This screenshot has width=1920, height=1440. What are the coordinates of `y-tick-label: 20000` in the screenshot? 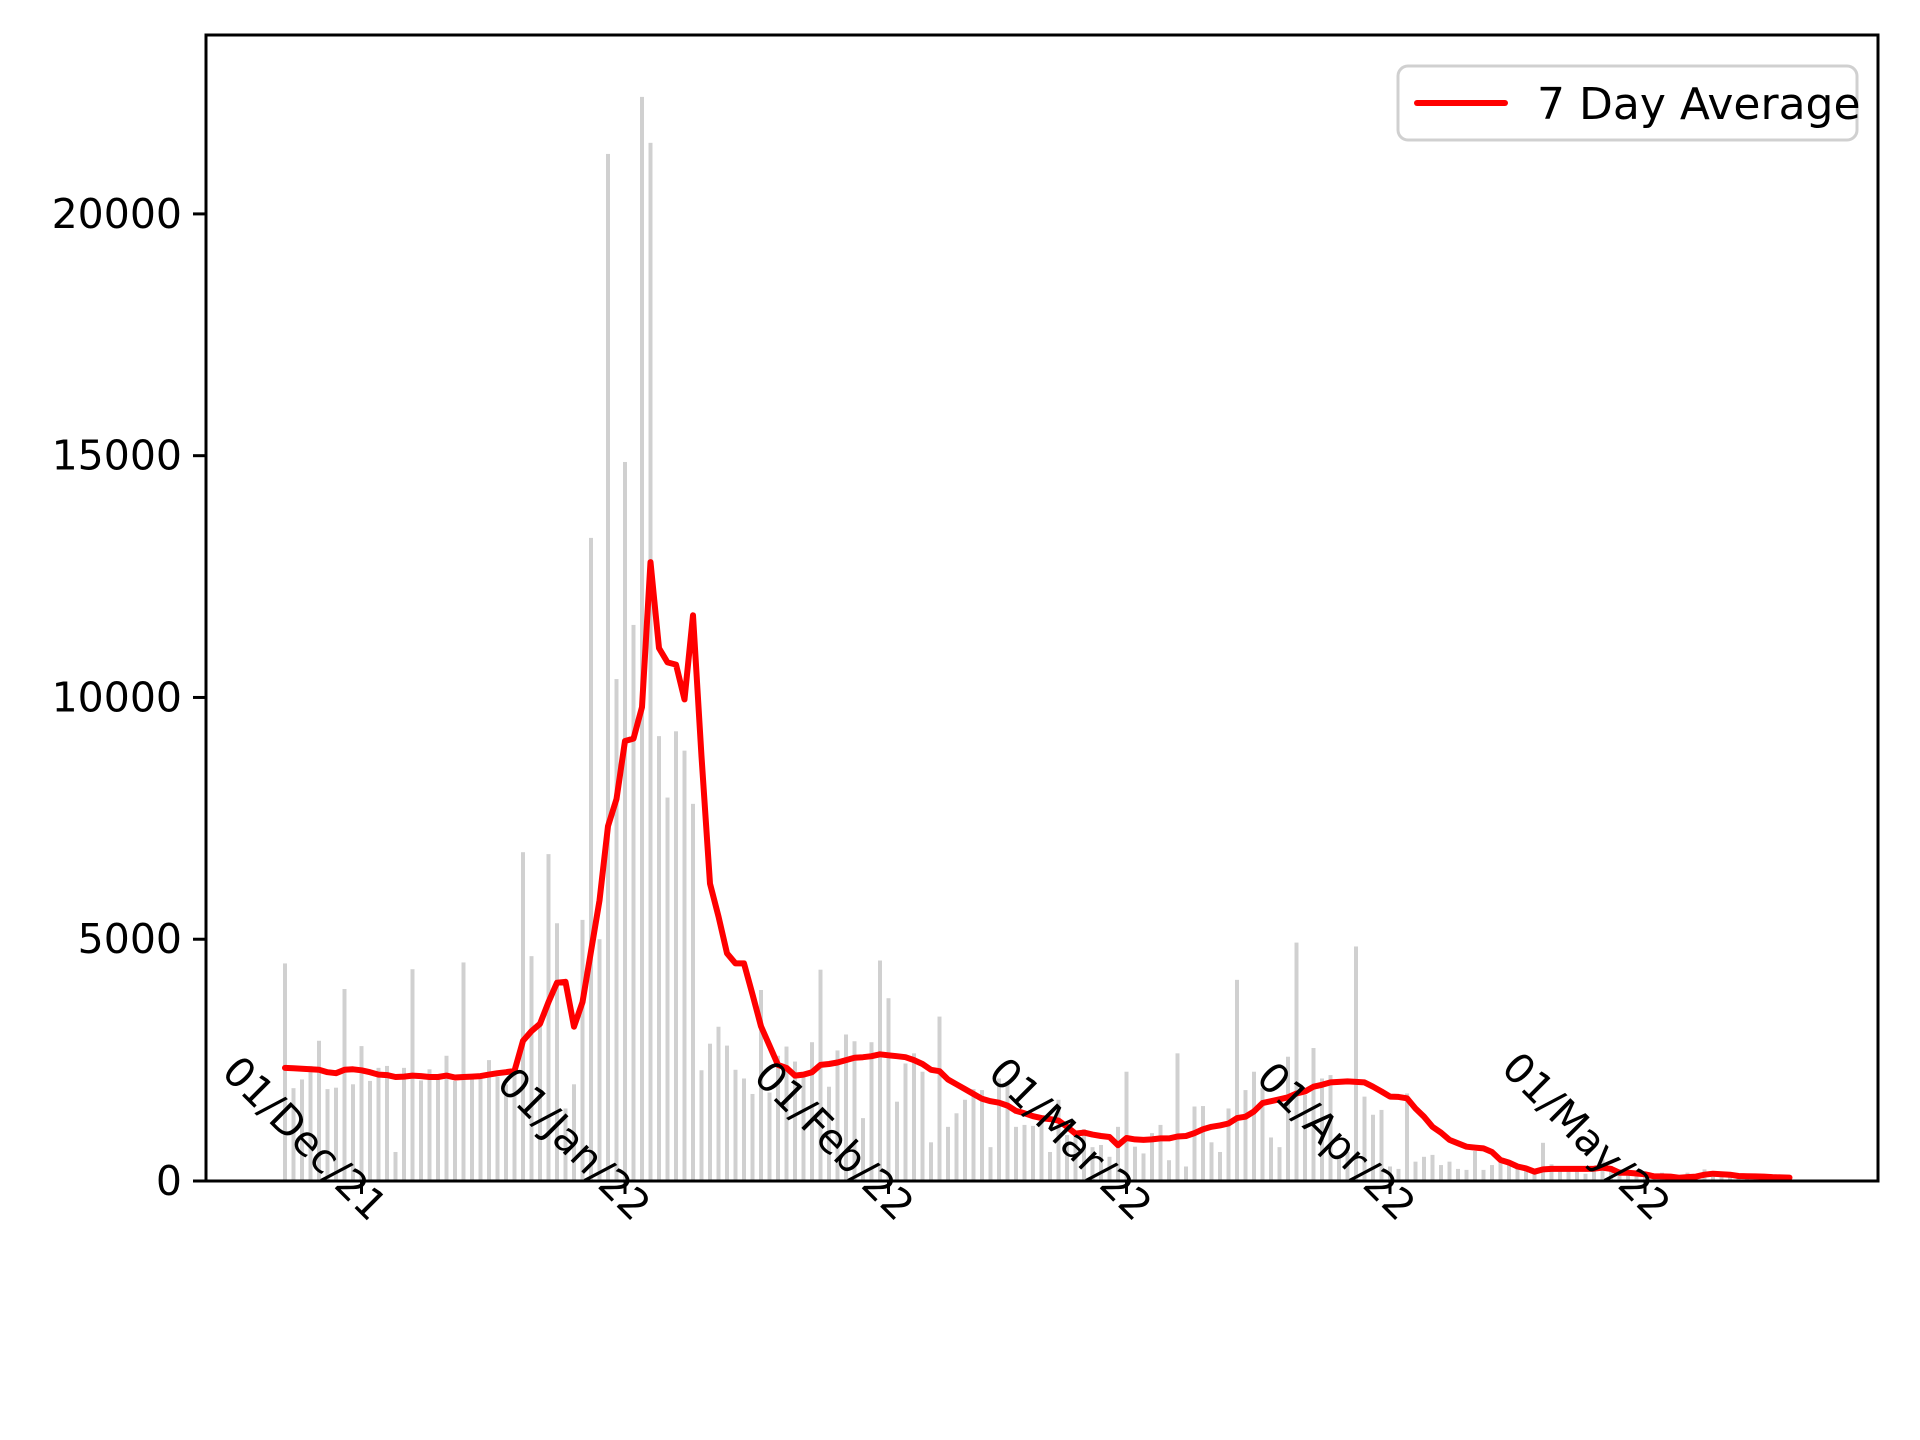 It's located at (117, 214).